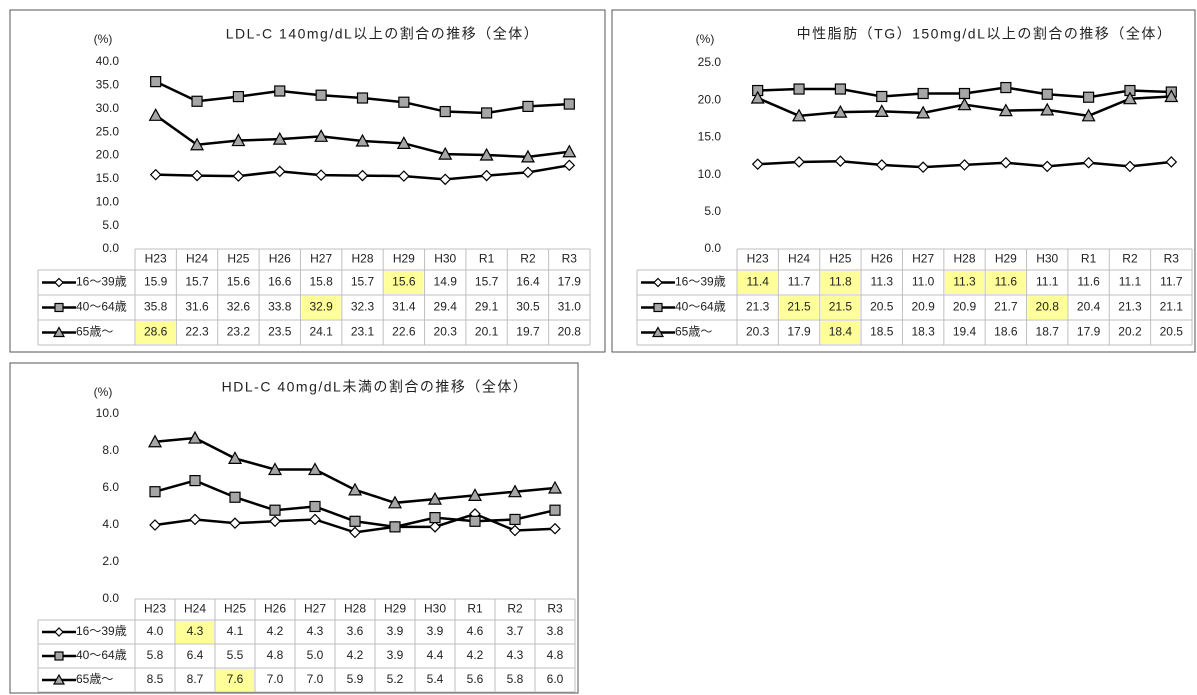 Image resolution: width=1197 pixels, height=695 pixels. I want to click on data-cell: 5.6, so click(475, 679).